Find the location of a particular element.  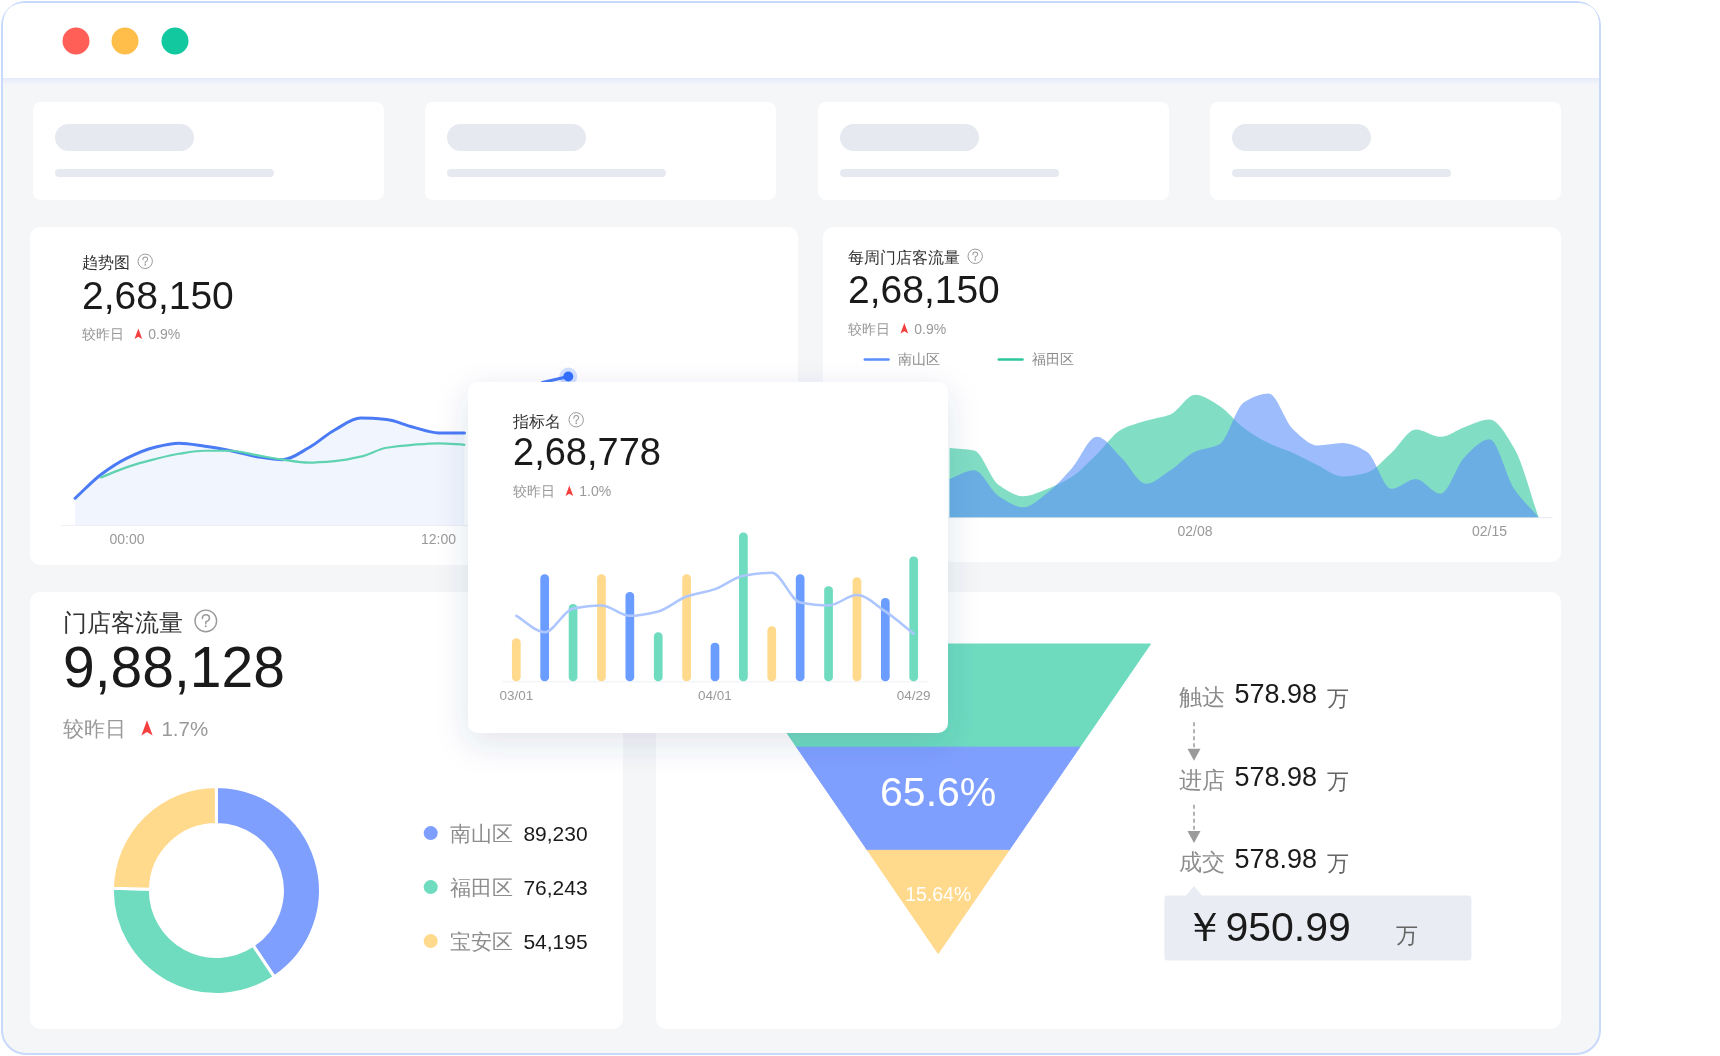

chart-subtitle: 9,88,128 is located at coordinates (174, 667).